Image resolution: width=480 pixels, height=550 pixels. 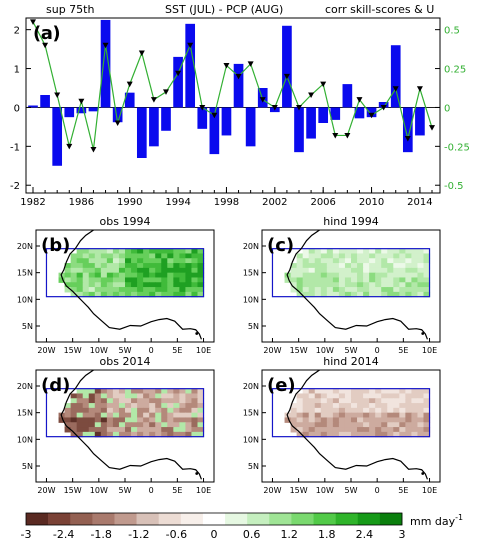 I want to click on colorbar-frame, so click(x=214, y=519).